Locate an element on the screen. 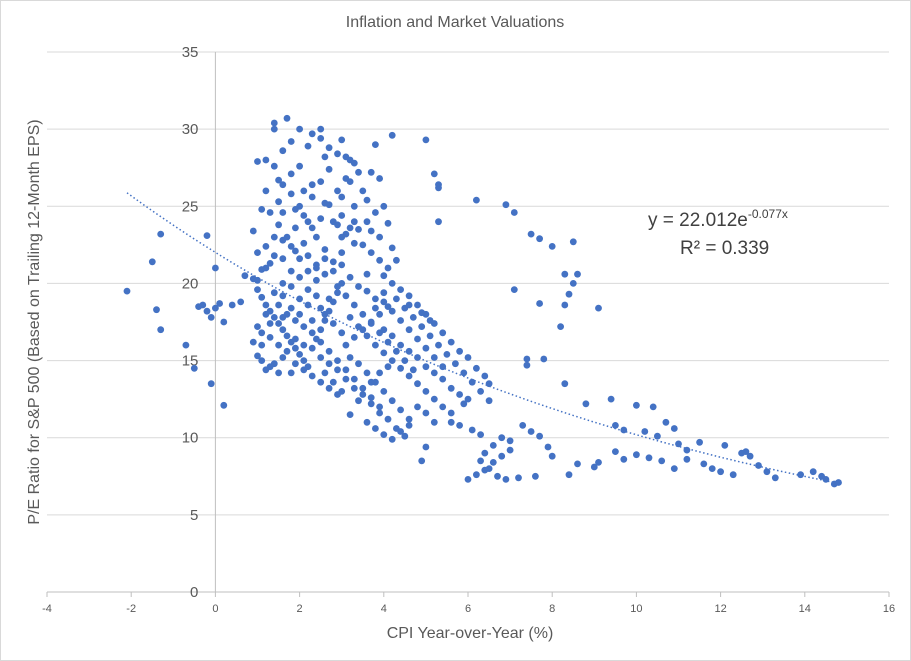 The width and height of the screenshot is (911, 661). y-tick-label: 10 is located at coordinates (190, 438).